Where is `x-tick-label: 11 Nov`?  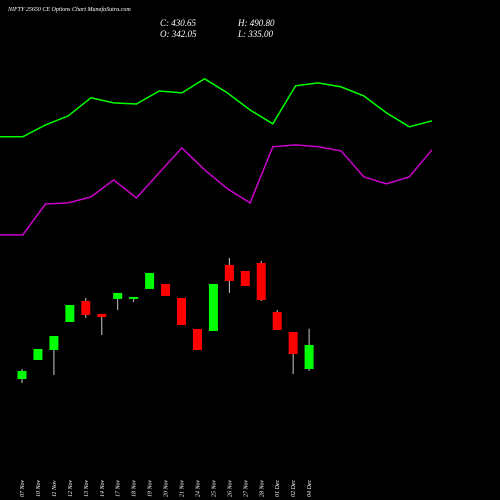
x-tick-label: 11 Nov is located at coordinates (55, 488).